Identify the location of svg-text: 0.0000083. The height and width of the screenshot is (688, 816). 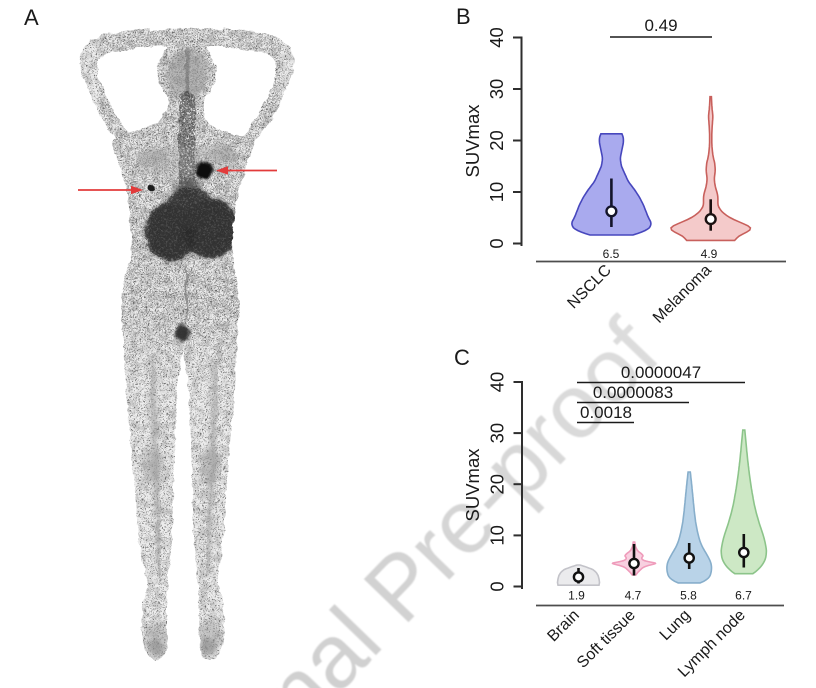
(633, 392).